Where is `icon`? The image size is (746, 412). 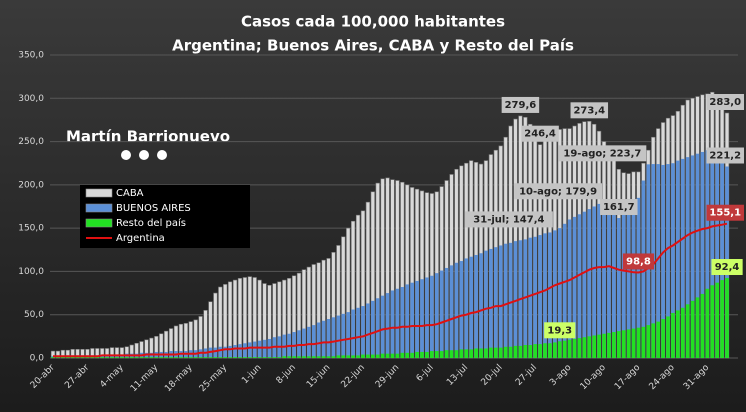
icon is located at coordinates (144, 155).